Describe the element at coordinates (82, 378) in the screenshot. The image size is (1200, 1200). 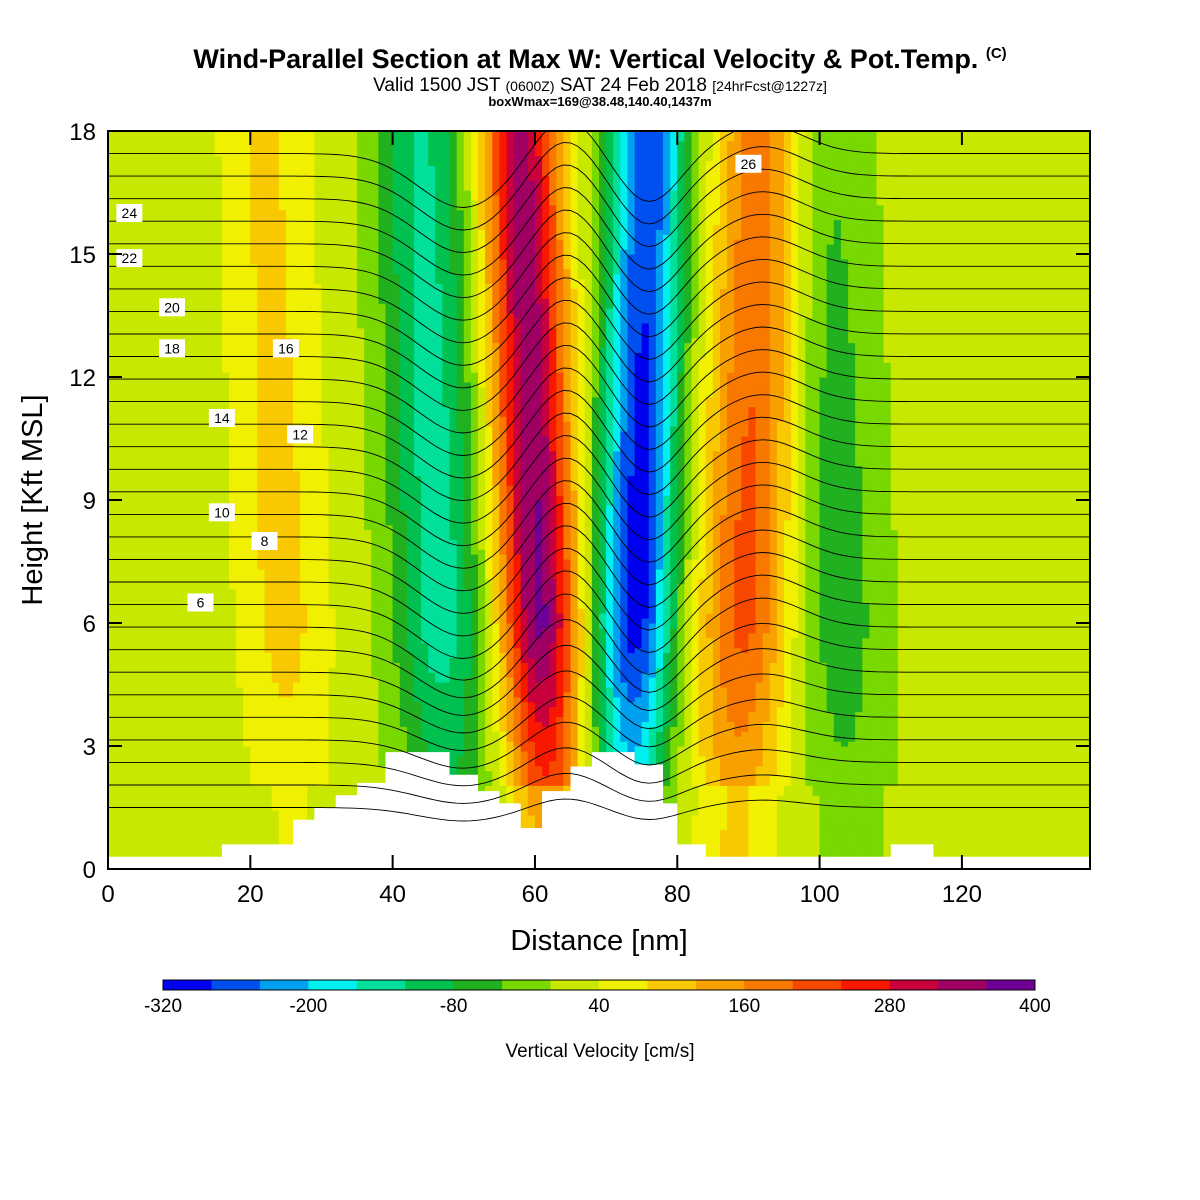
I see `y-tick-label: 12` at that location.